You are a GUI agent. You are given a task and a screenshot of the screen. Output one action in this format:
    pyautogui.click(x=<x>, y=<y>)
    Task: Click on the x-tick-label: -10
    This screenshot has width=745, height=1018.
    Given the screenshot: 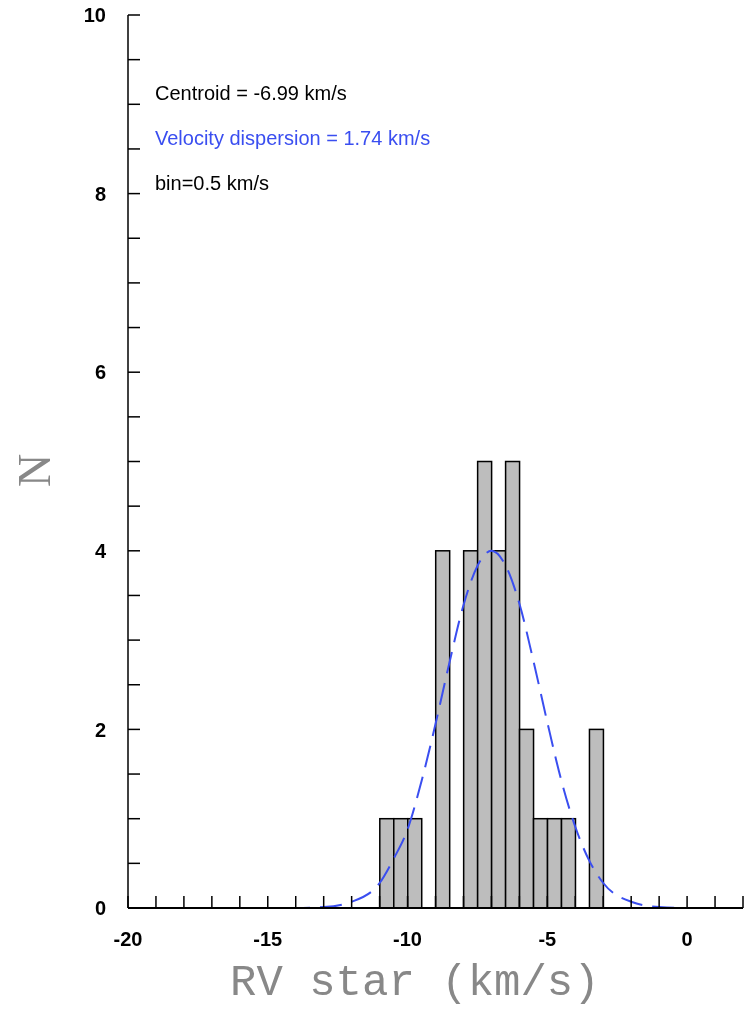 What is the action you would take?
    pyautogui.click(x=407, y=939)
    